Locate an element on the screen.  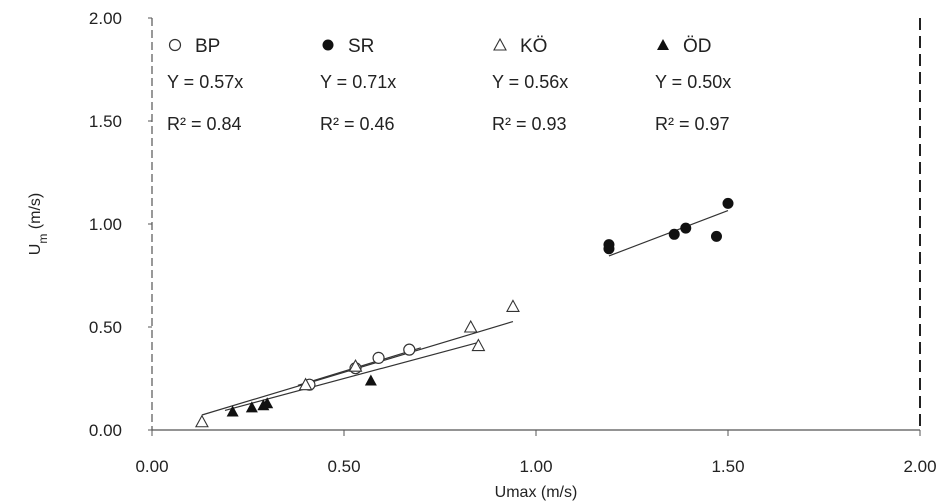
y-axis-title: Um (m/s) is located at coordinates (38, 224).